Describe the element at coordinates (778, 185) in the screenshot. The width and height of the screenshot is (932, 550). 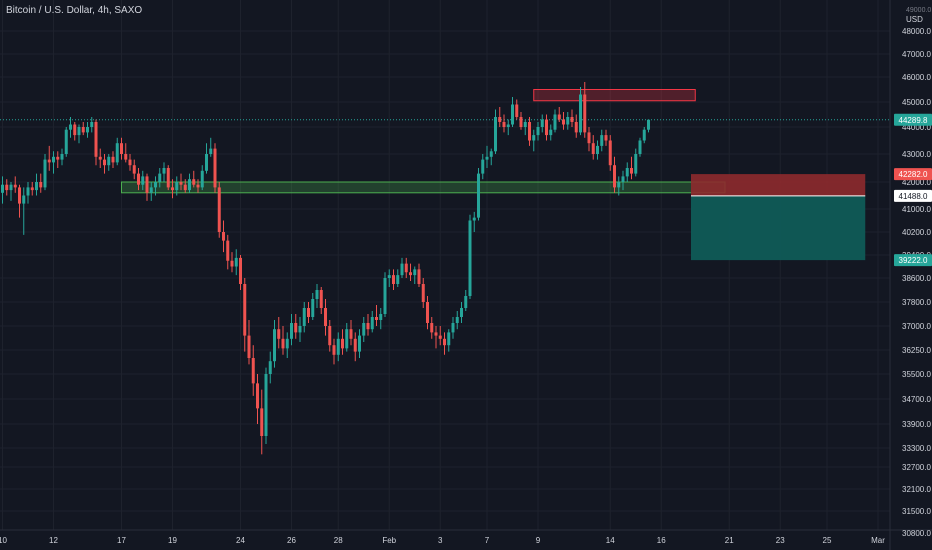
I see `stop-loss-box` at that location.